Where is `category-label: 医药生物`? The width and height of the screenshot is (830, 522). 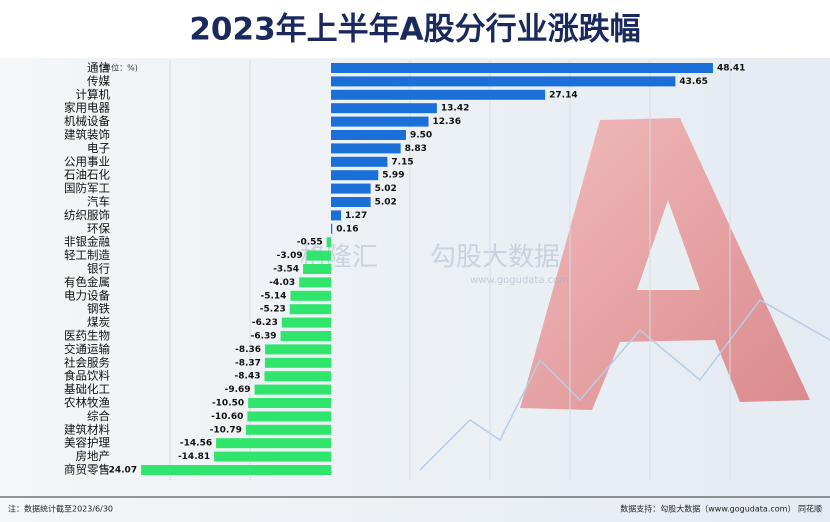
category-label: 医药生物 is located at coordinates (87, 336).